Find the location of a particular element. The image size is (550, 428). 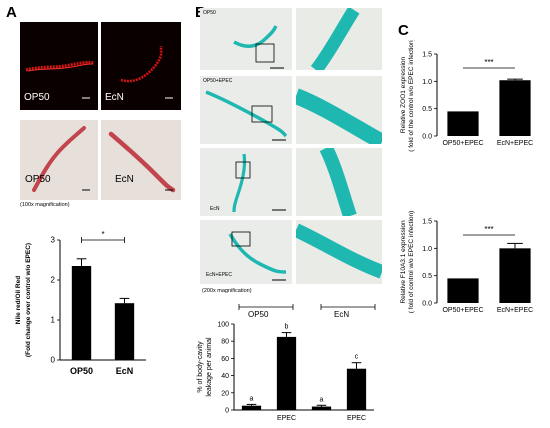

category-label: OP50 is located at coordinates (81, 371).